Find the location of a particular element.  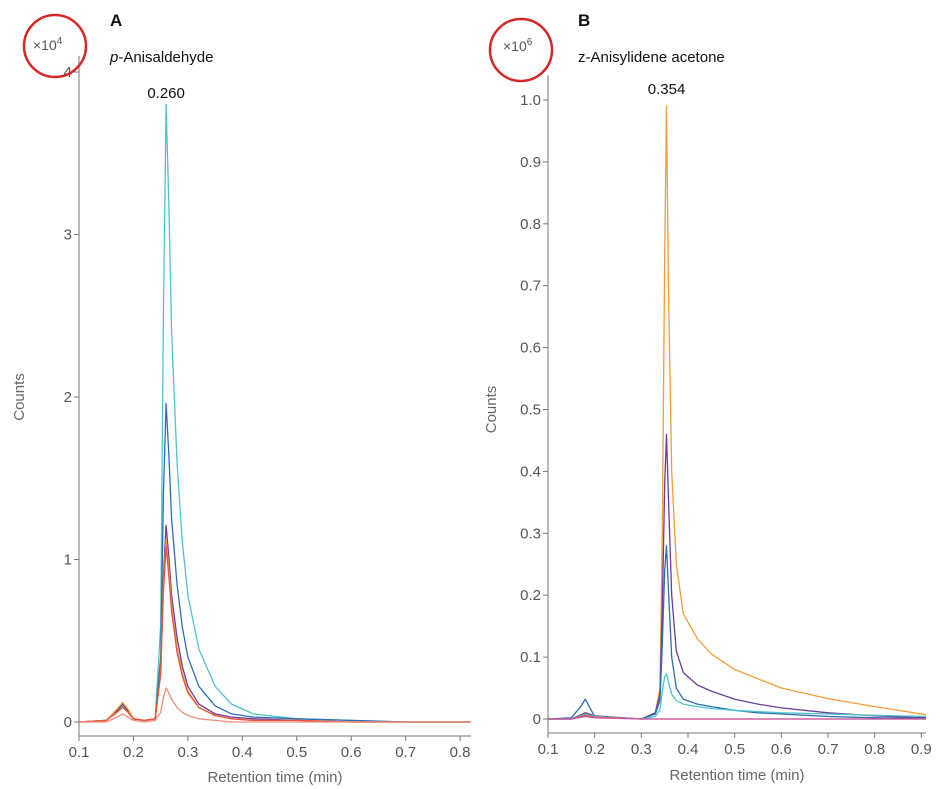

y-tick-label: 0.2 is located at coordinates (530, 595).